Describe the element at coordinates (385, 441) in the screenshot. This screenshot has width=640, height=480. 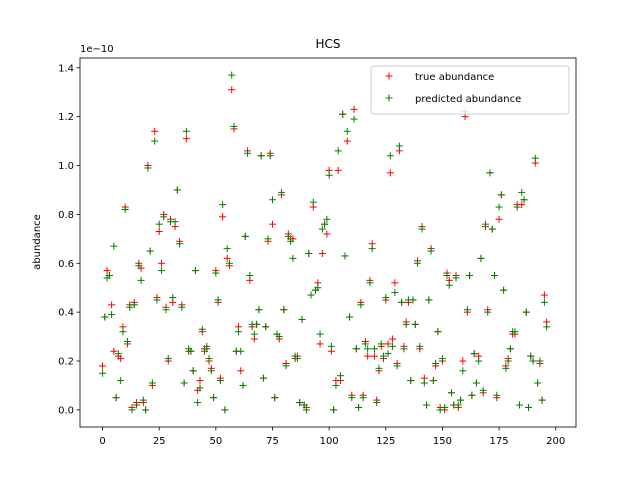
I see `x-tick-label: 125` at that location.